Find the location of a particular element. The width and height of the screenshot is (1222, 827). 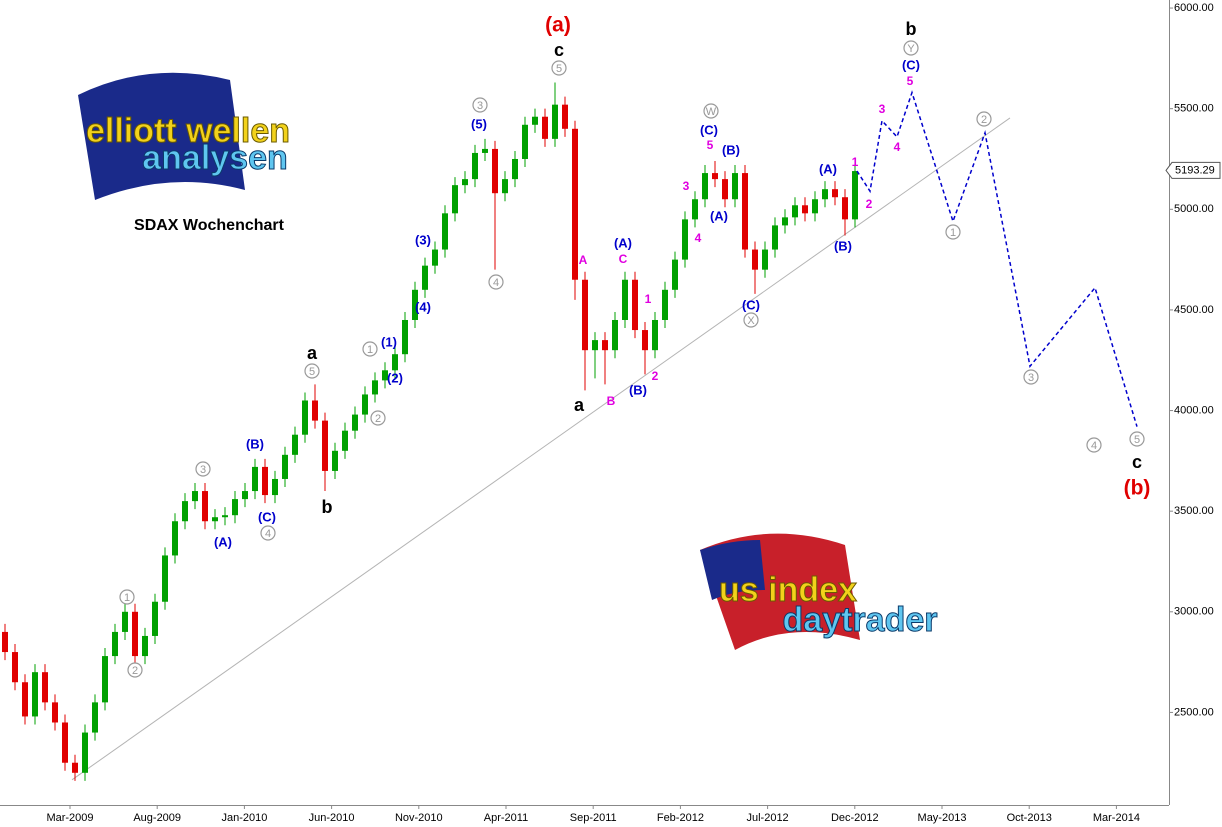

wave-label: a is located at coordinates (312, 353).